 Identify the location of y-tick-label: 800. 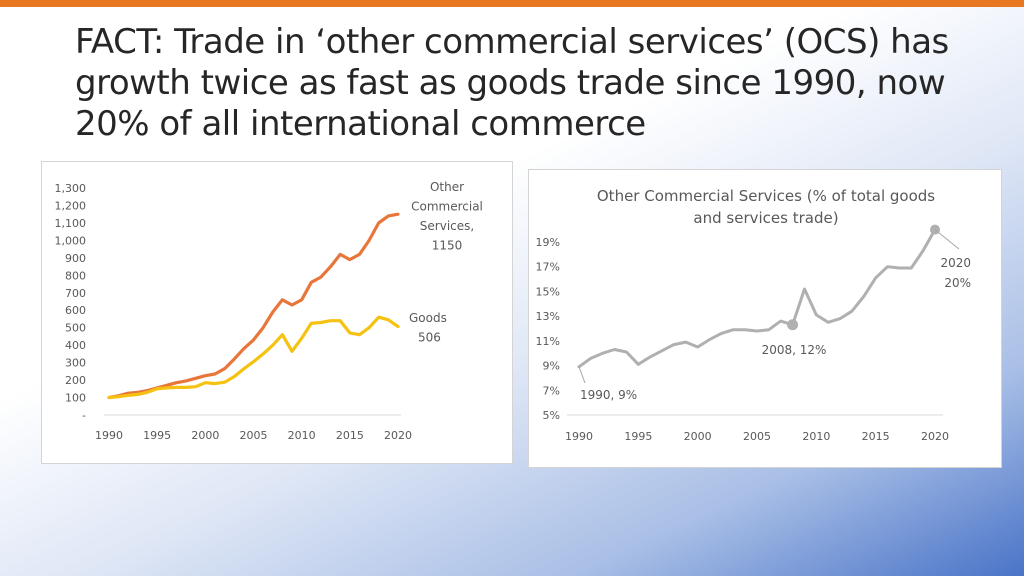
(75, 275).